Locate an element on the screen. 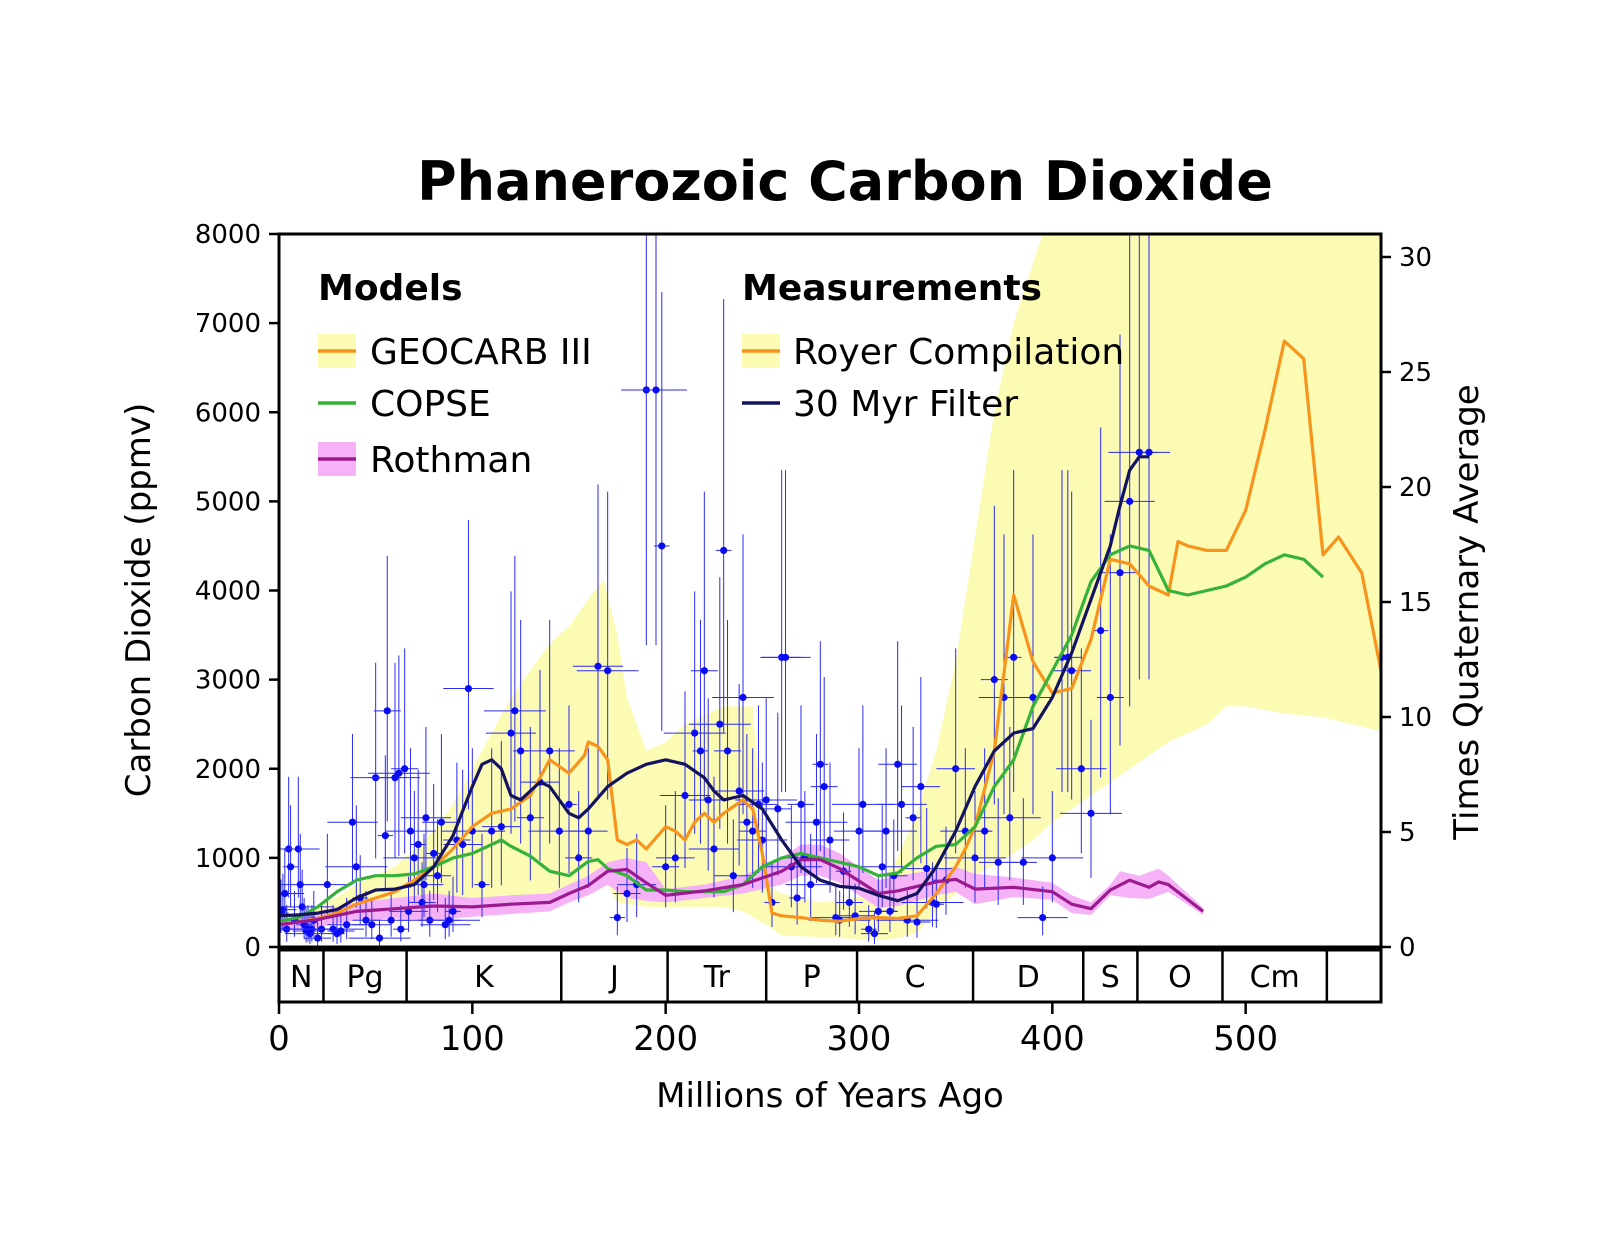  legend-measurements-heading: Measurements is located at coordinates (892, 288).